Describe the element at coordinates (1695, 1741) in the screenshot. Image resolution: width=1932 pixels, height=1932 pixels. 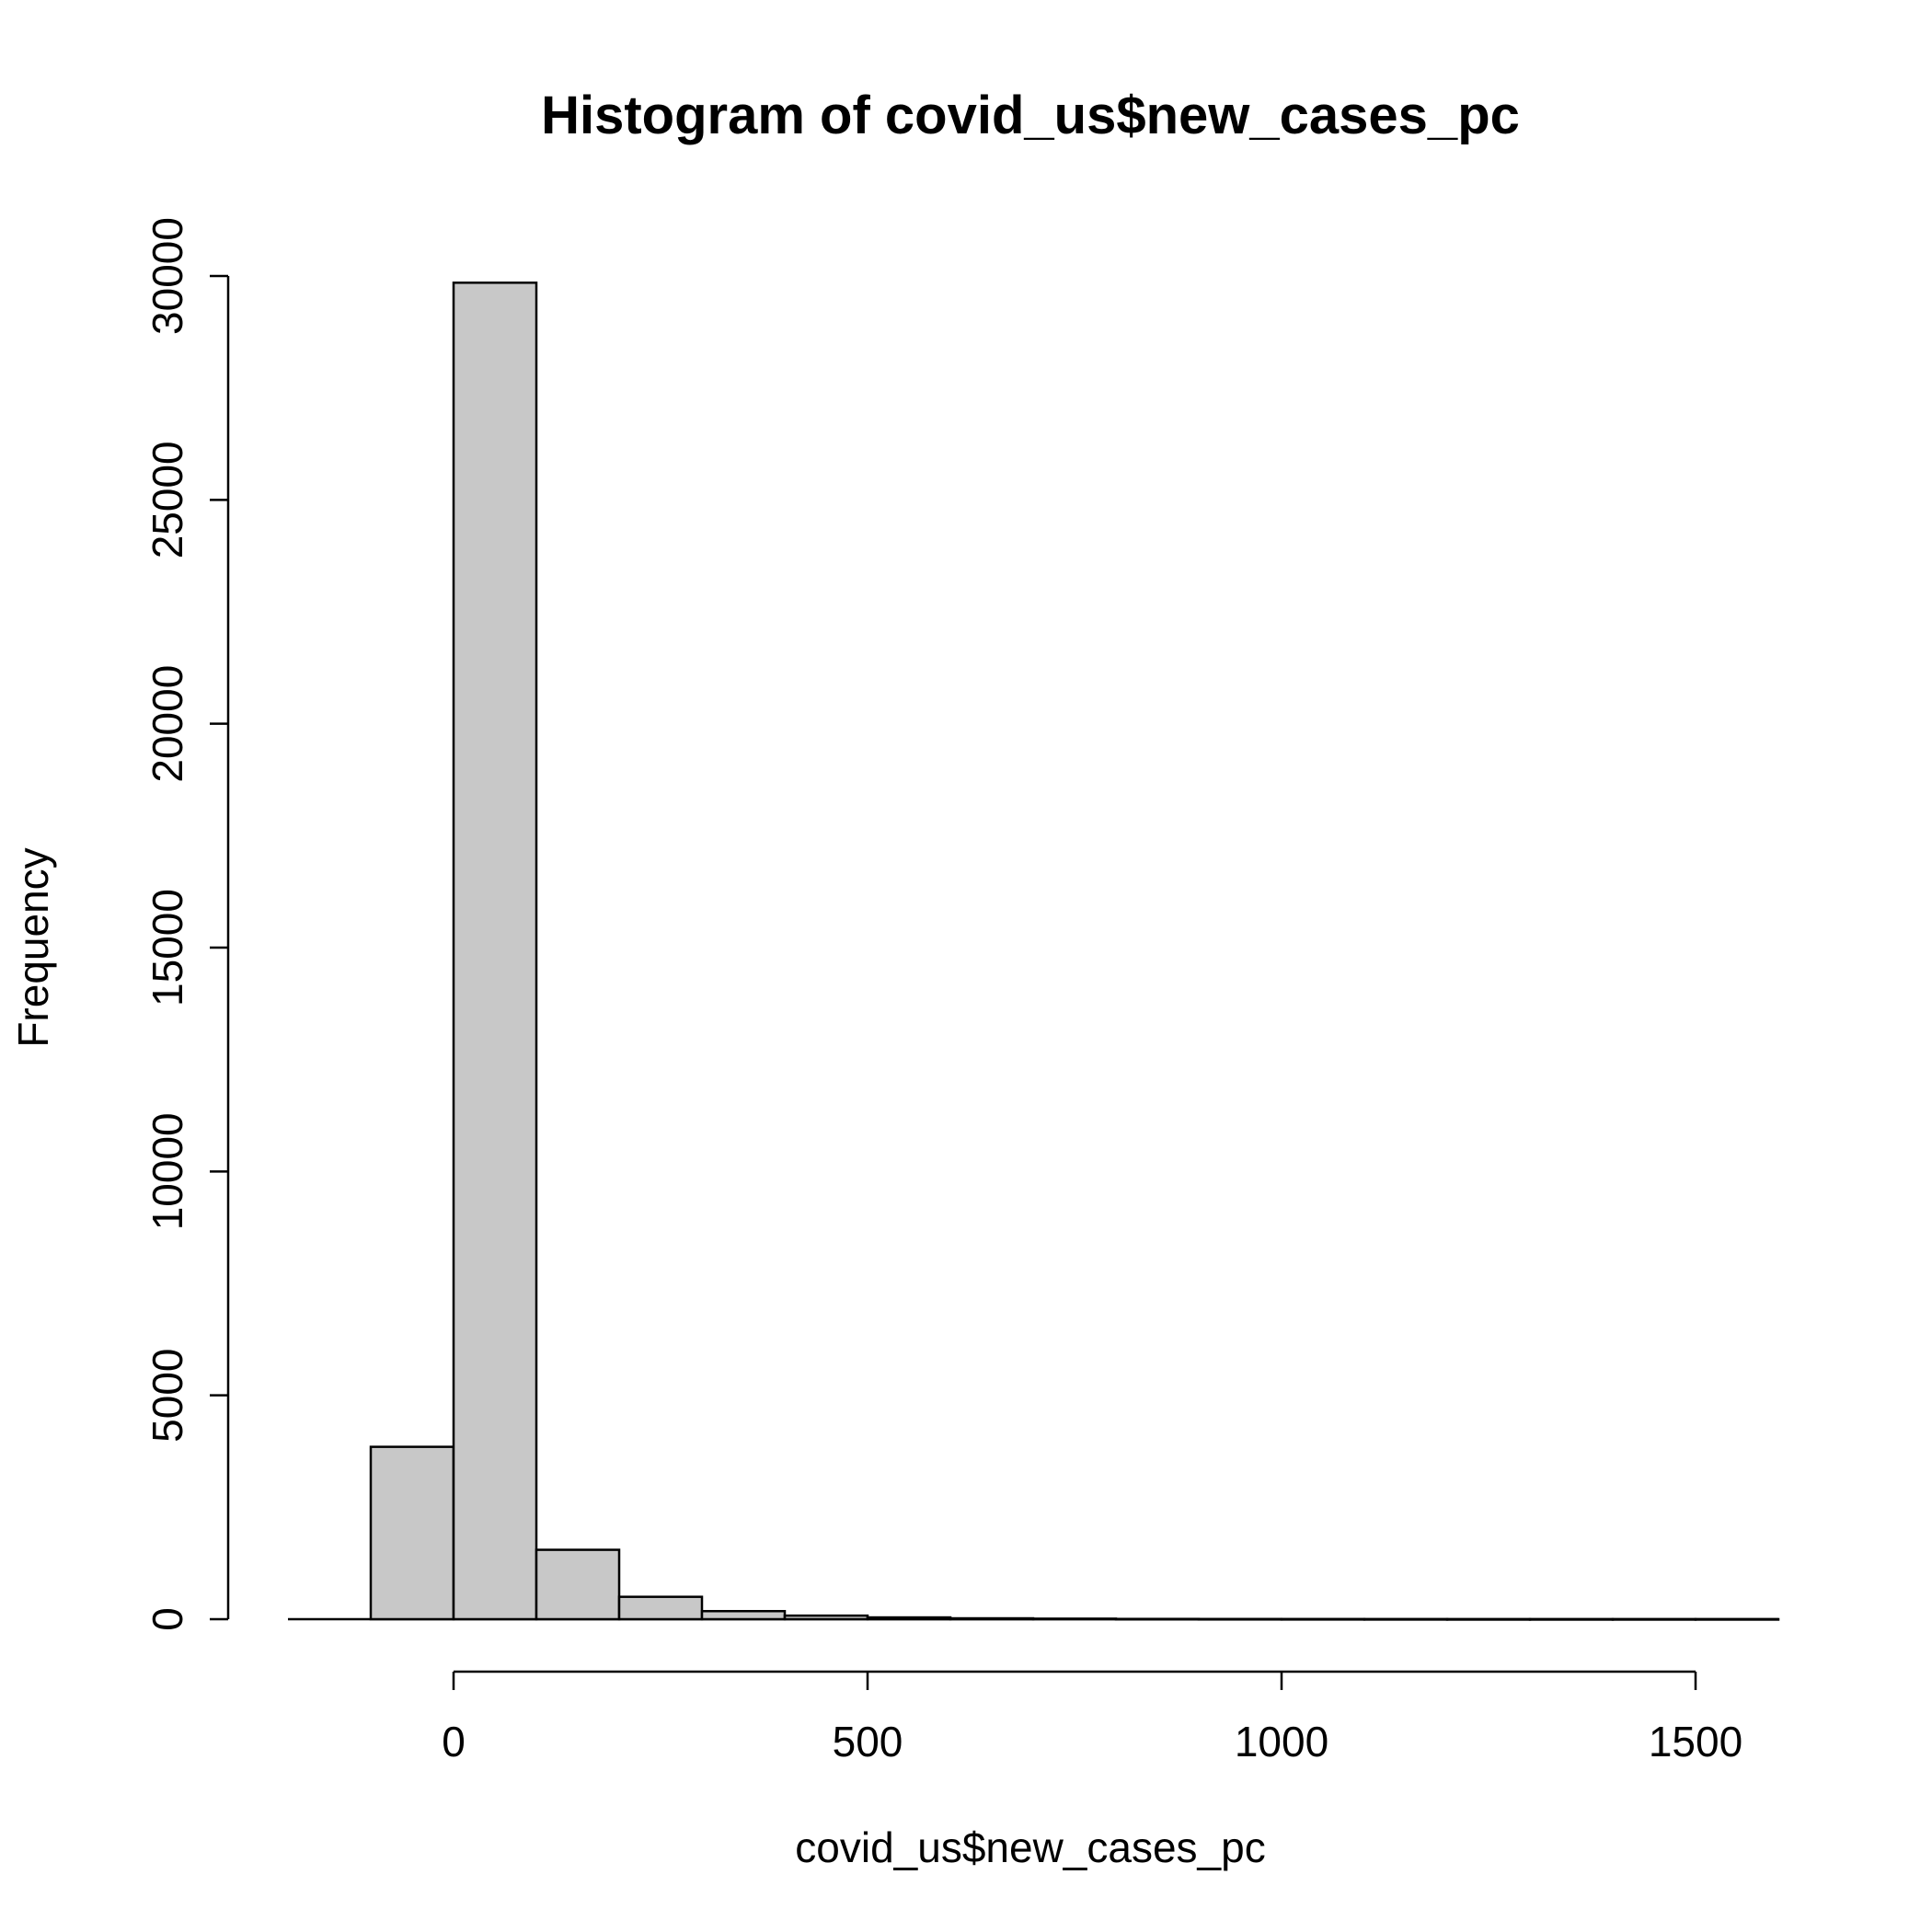
I see `x-tick-label: 1500` at that location.